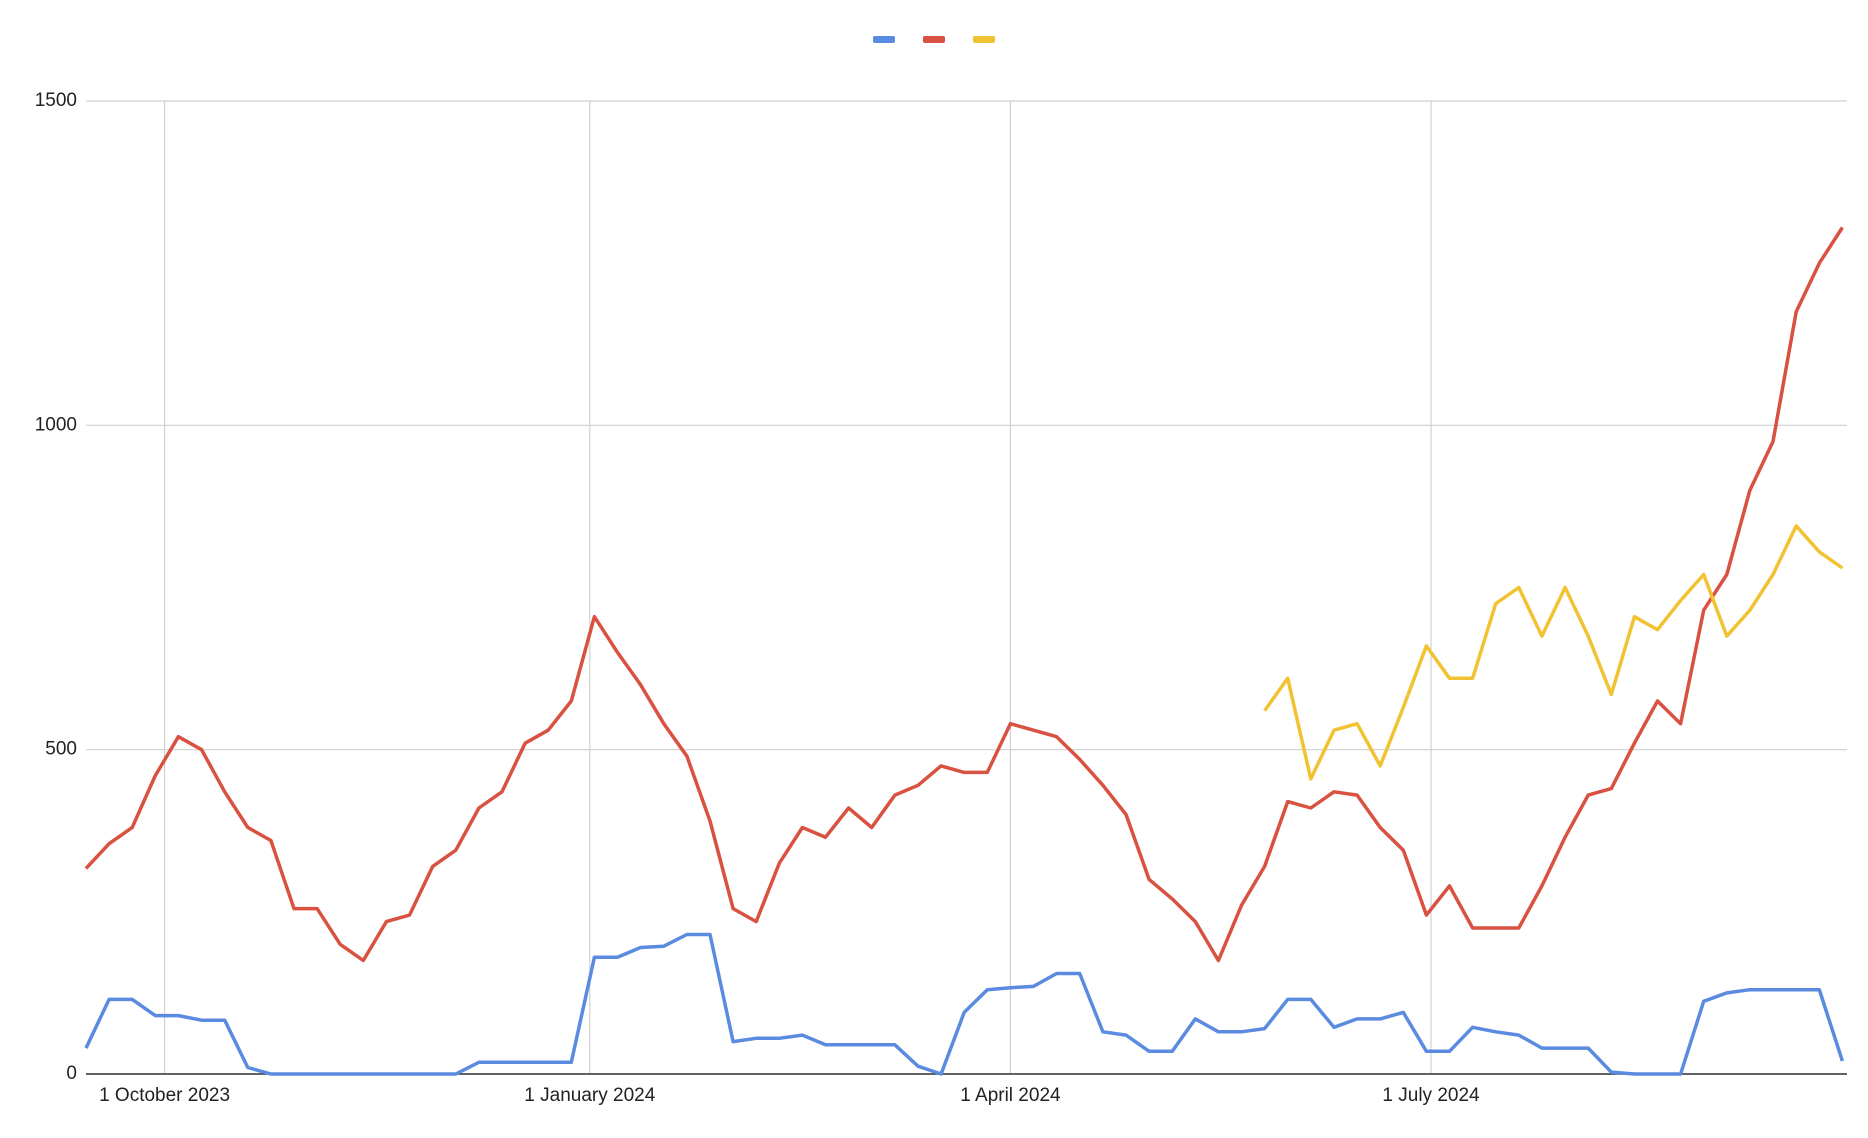 Image resolution: width=1868 pixels, height=1138 pixels. Describe the element at coordinates (71, 1073) in the screenshot. I see `y-tick-label: 0` at that location.